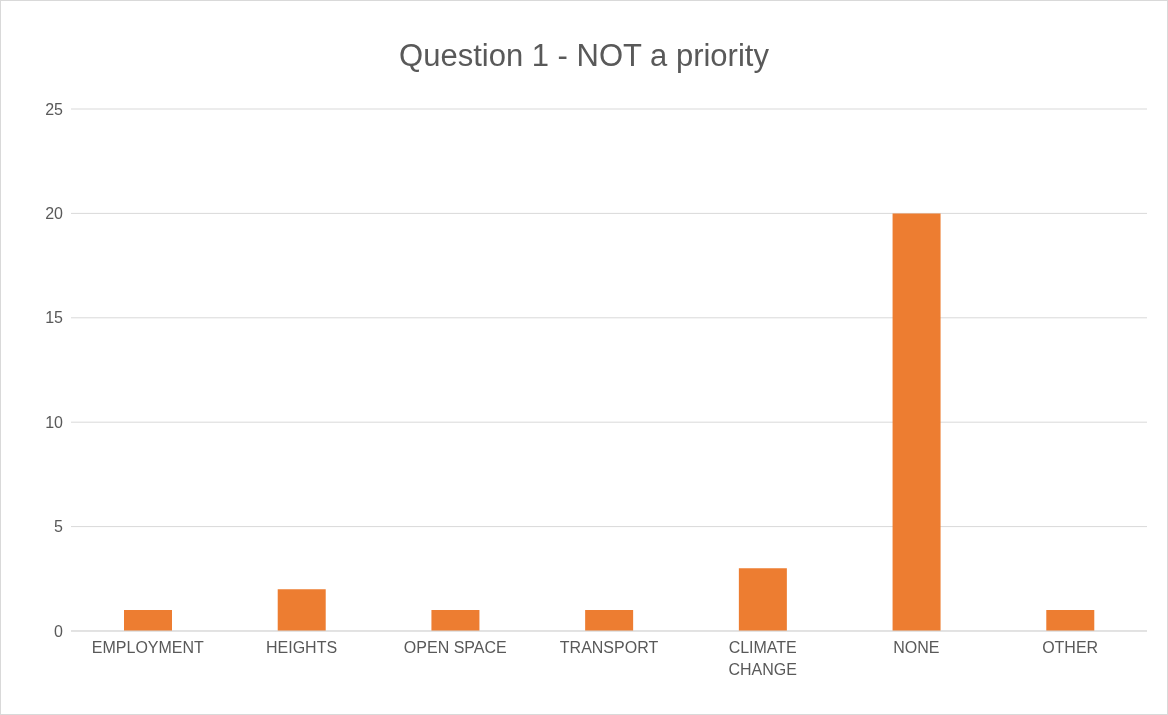 The height and width of the screenshot is (715, 1168). Describe the element at coordinates (609, 647) in the screenshot. I see `x-tick-label: TRANSPORT` at that location.